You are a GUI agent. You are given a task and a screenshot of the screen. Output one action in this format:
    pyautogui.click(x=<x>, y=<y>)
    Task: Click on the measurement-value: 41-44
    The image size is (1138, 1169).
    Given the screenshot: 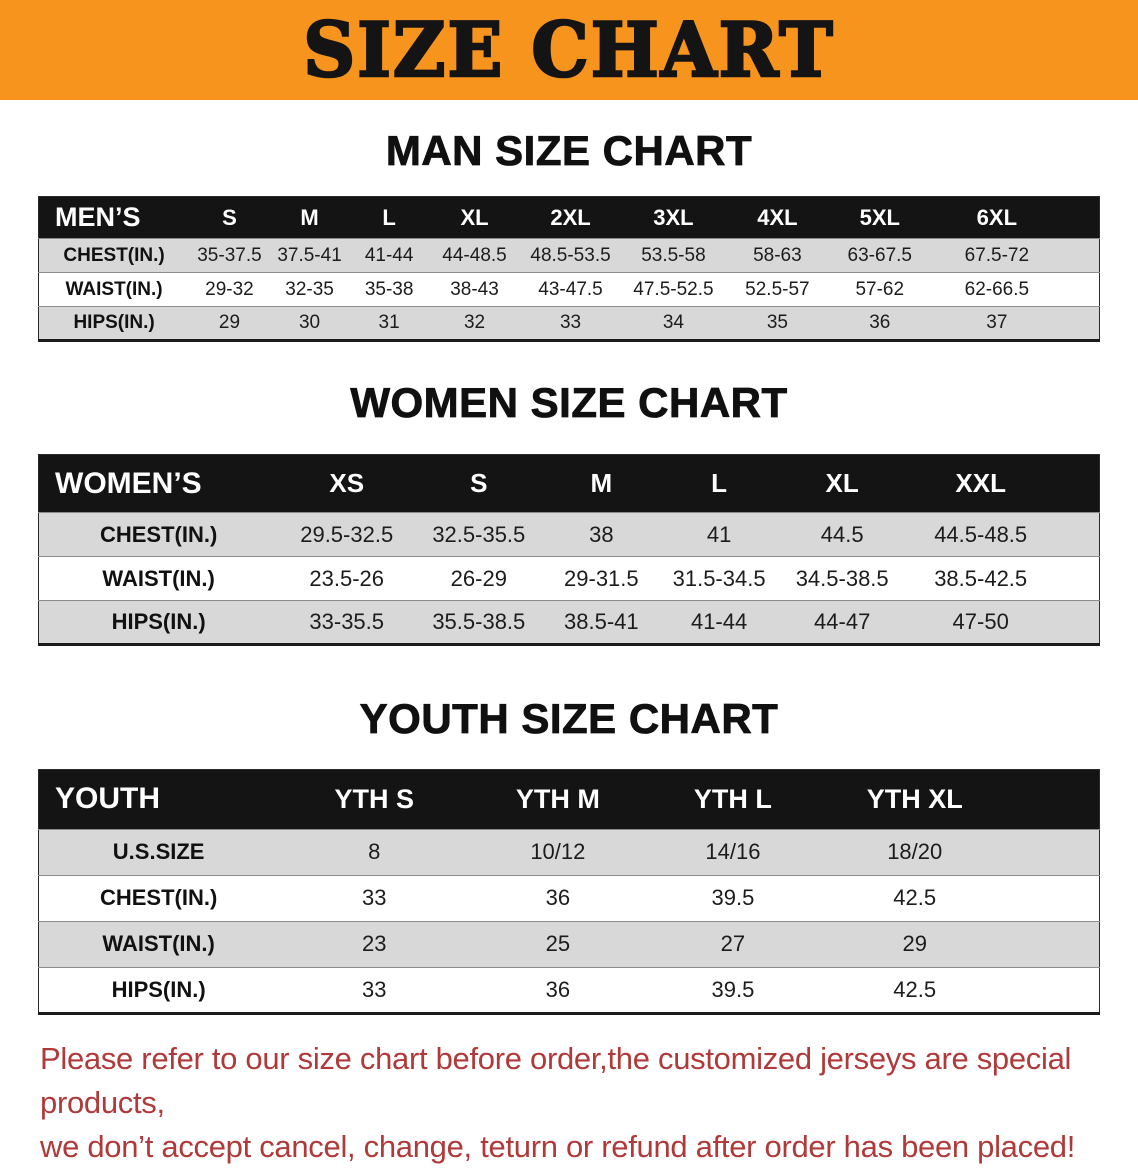 What is the action you would take?
    pyautogui.click(x=719, y=622)
    